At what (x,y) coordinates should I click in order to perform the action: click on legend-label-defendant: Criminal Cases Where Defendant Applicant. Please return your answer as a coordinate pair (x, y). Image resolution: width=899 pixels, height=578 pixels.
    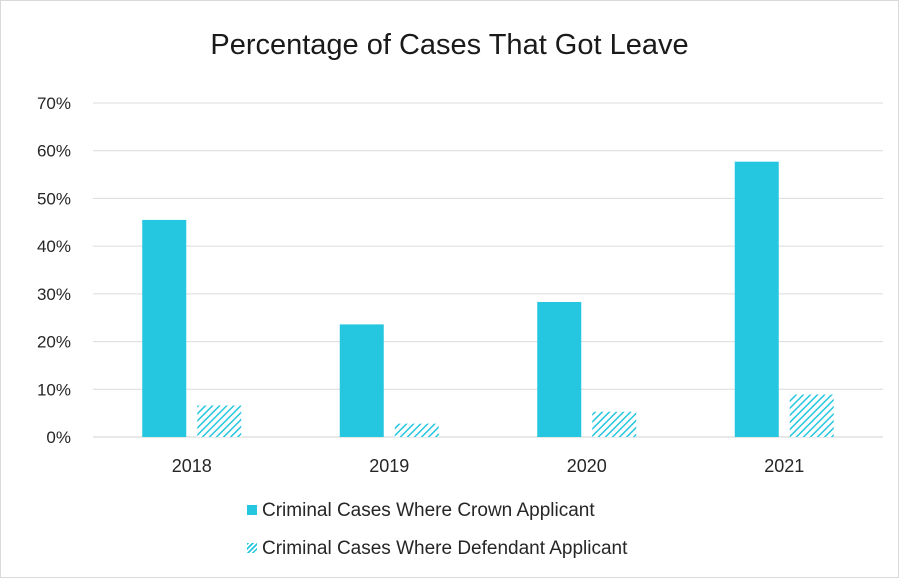
    Looking at the image, I should click on (445, 548).